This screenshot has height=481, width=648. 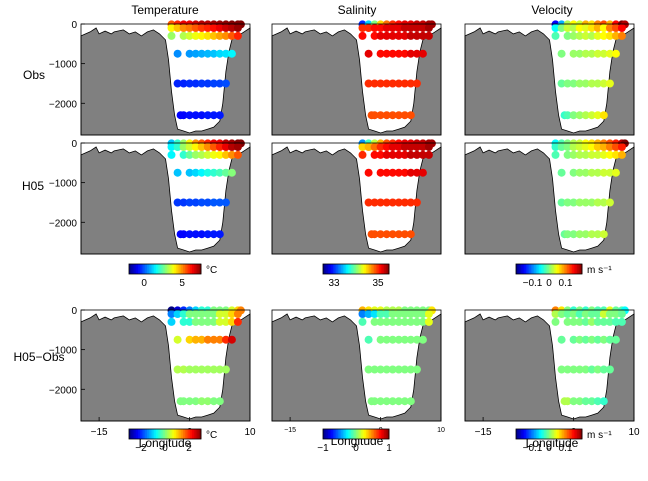 I want to click on colorbar-frame, so click(x=356, y=434).